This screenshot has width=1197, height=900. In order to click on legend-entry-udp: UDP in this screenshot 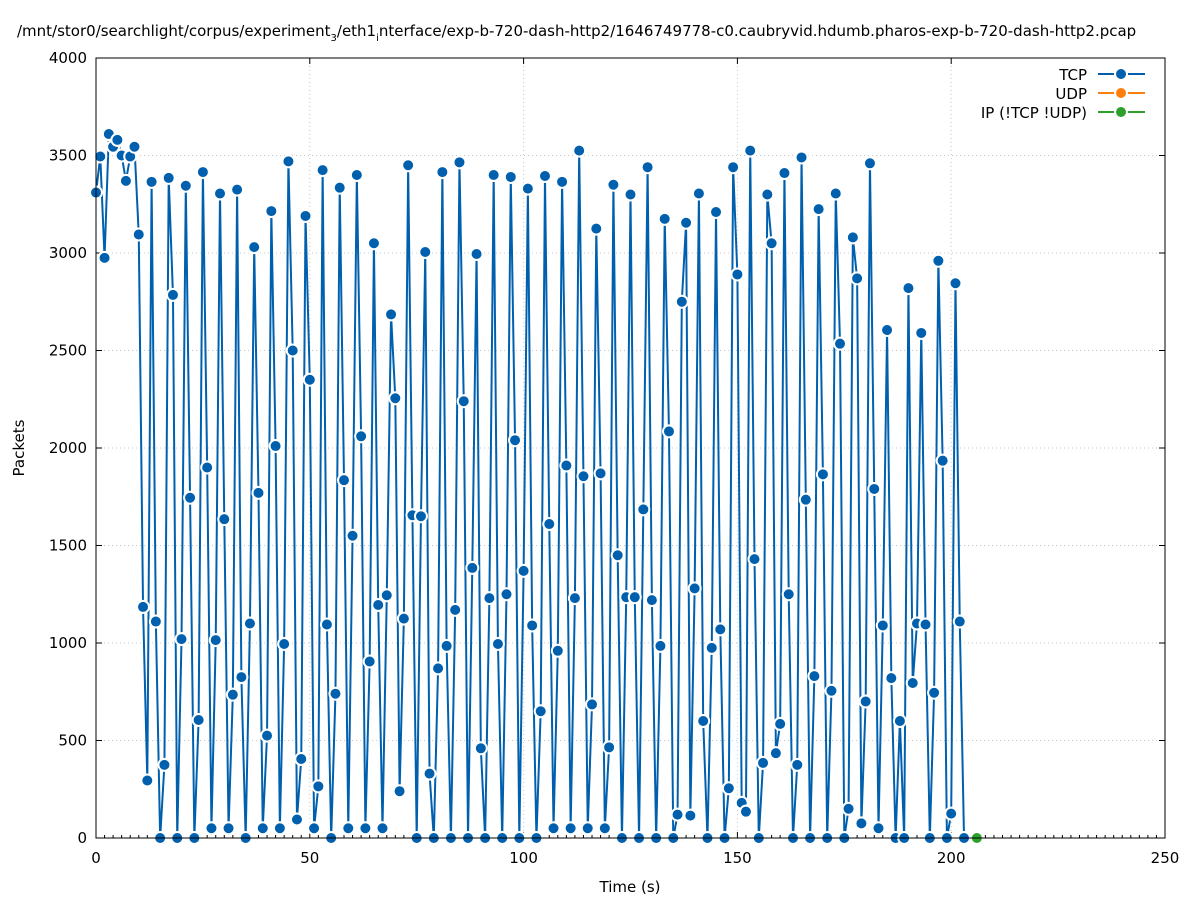, I will do `click(1100, 94)`.